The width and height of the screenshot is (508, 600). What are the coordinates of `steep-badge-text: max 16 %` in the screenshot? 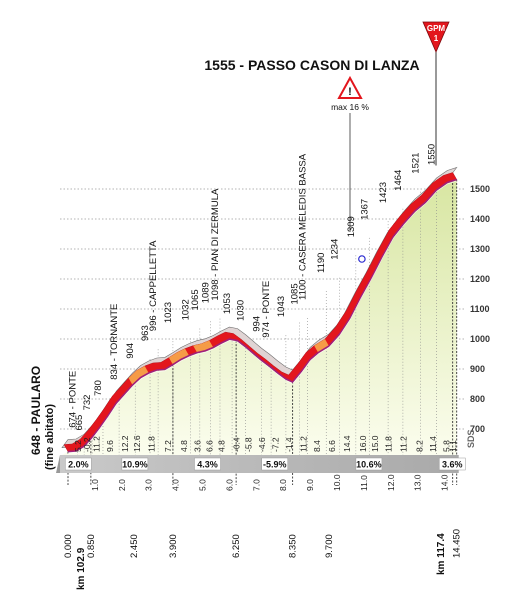 It's located at (350, 107).